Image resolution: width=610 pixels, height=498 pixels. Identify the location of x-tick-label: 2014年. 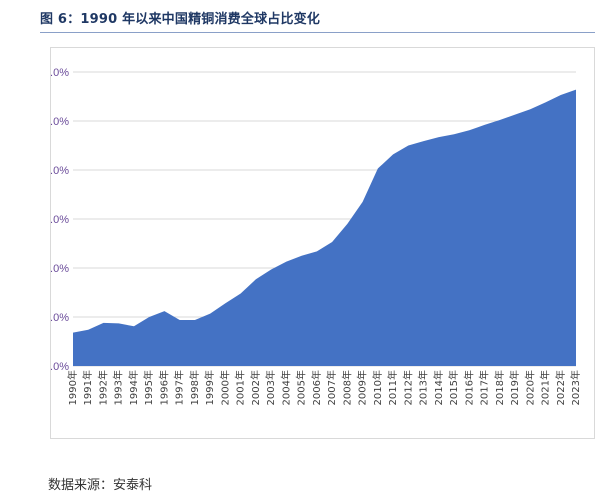
(438, 387).